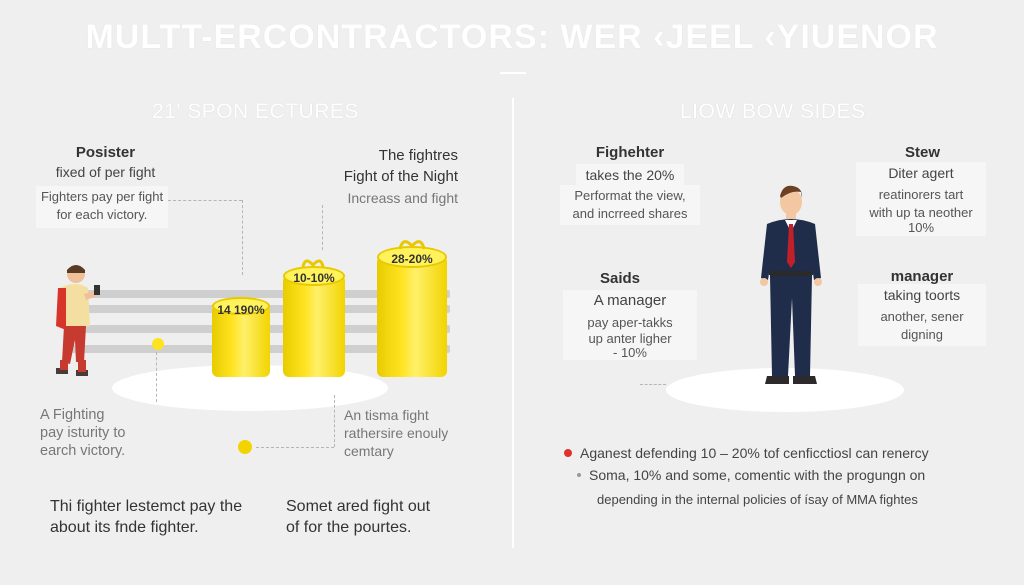  I want to click on saids-title: Saids, so click(620, 278).